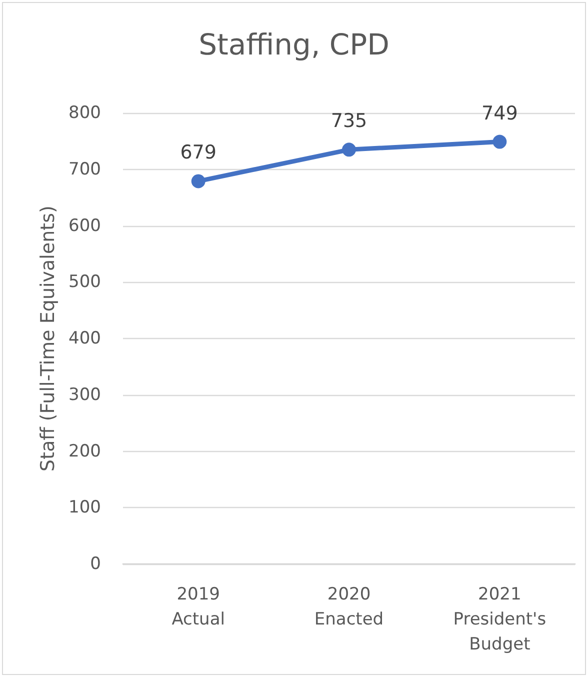 The width and height of the screenshot is (588, 677). Describe the element at coordinates (84, 451) in the screenshot. I see `y-tick-label: 200` at that location.